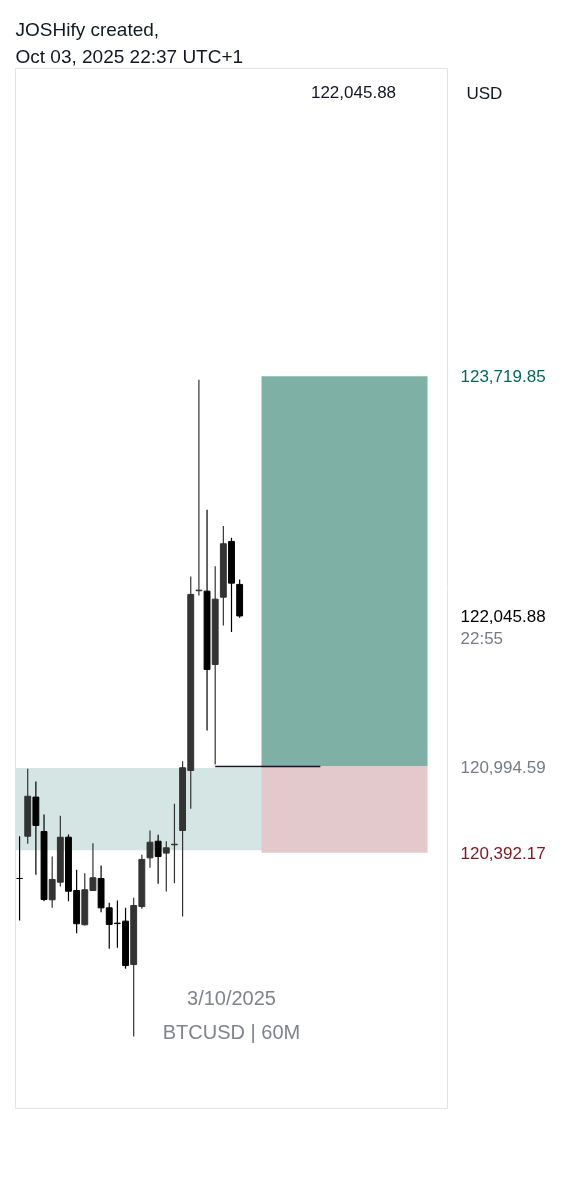 The height and width of the screenshot is (1200, 580). Describe the element at coordinates (503, 616) in the screenshot. I see `y-tick-label: 122,045.88` at that location.